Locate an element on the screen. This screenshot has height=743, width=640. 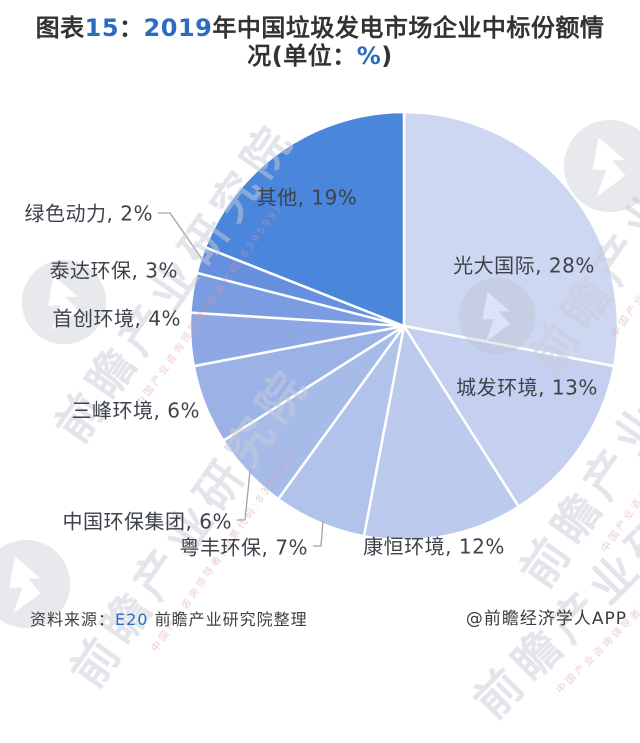
slice-label-康恒环境: 康恒环境, 12% is located at coordinates (434, 546).